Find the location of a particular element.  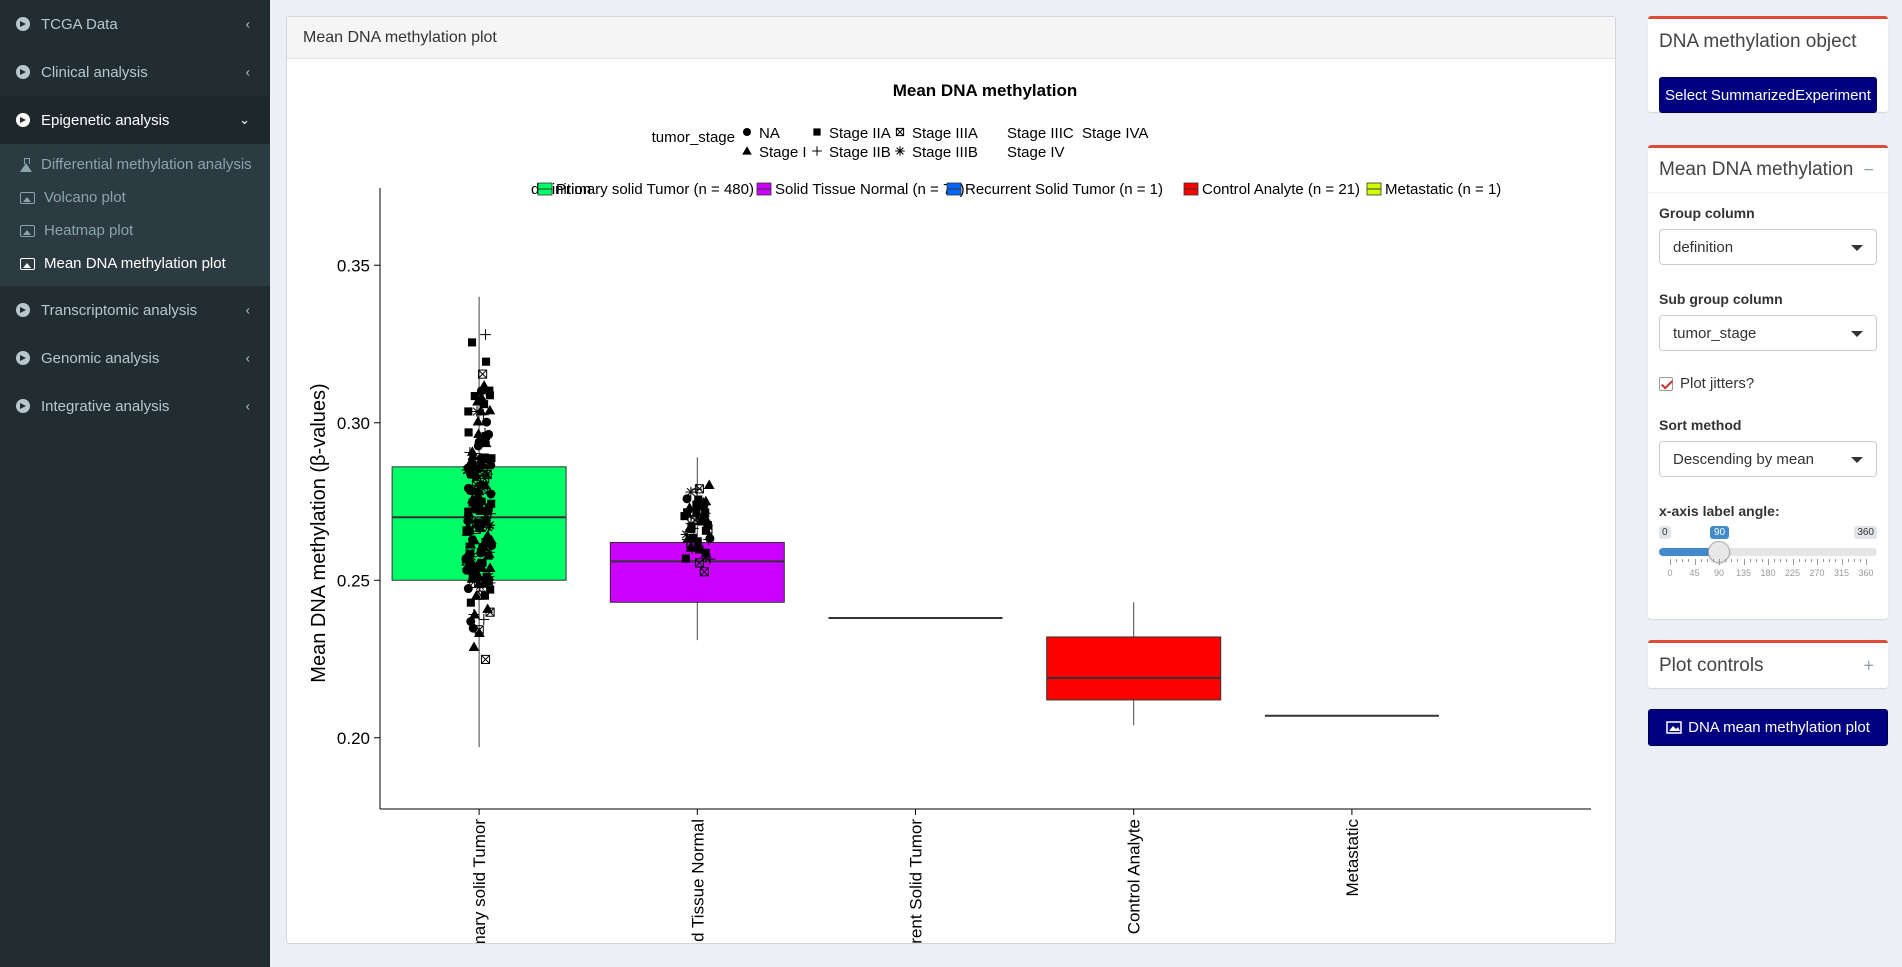

sidebar-item-label: Genomic analysis is located at coordinates (100, 358).